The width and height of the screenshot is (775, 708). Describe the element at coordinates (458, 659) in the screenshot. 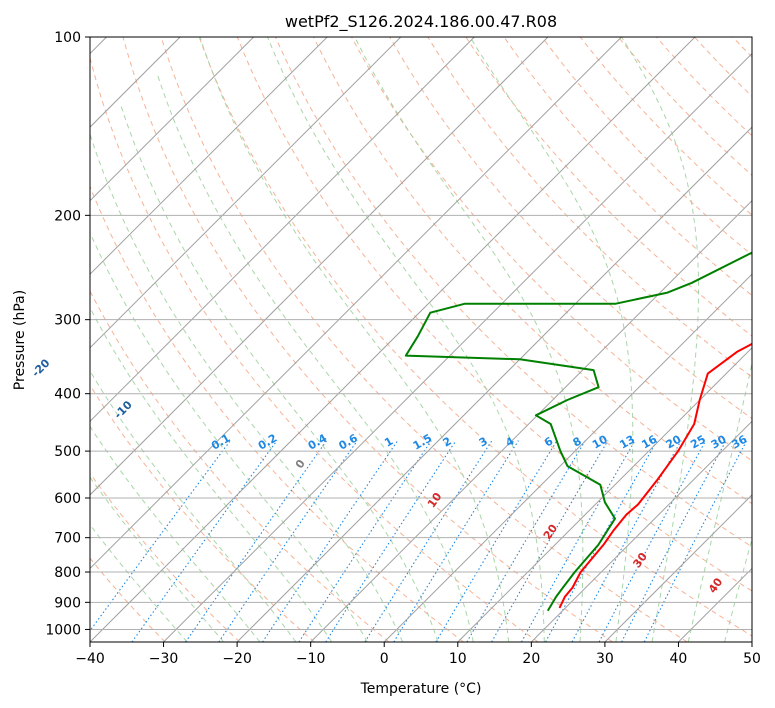

I see `x-tick-label: 10` at that location.